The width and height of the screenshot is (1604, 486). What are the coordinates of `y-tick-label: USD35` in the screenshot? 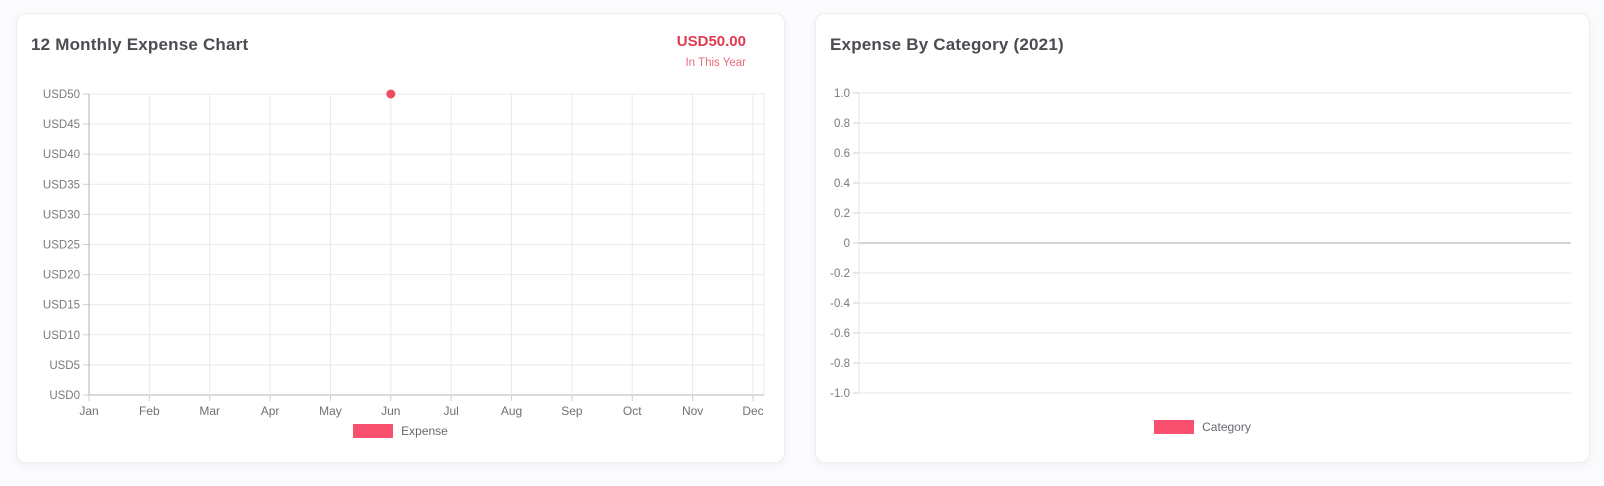 It's located at (61, 185).